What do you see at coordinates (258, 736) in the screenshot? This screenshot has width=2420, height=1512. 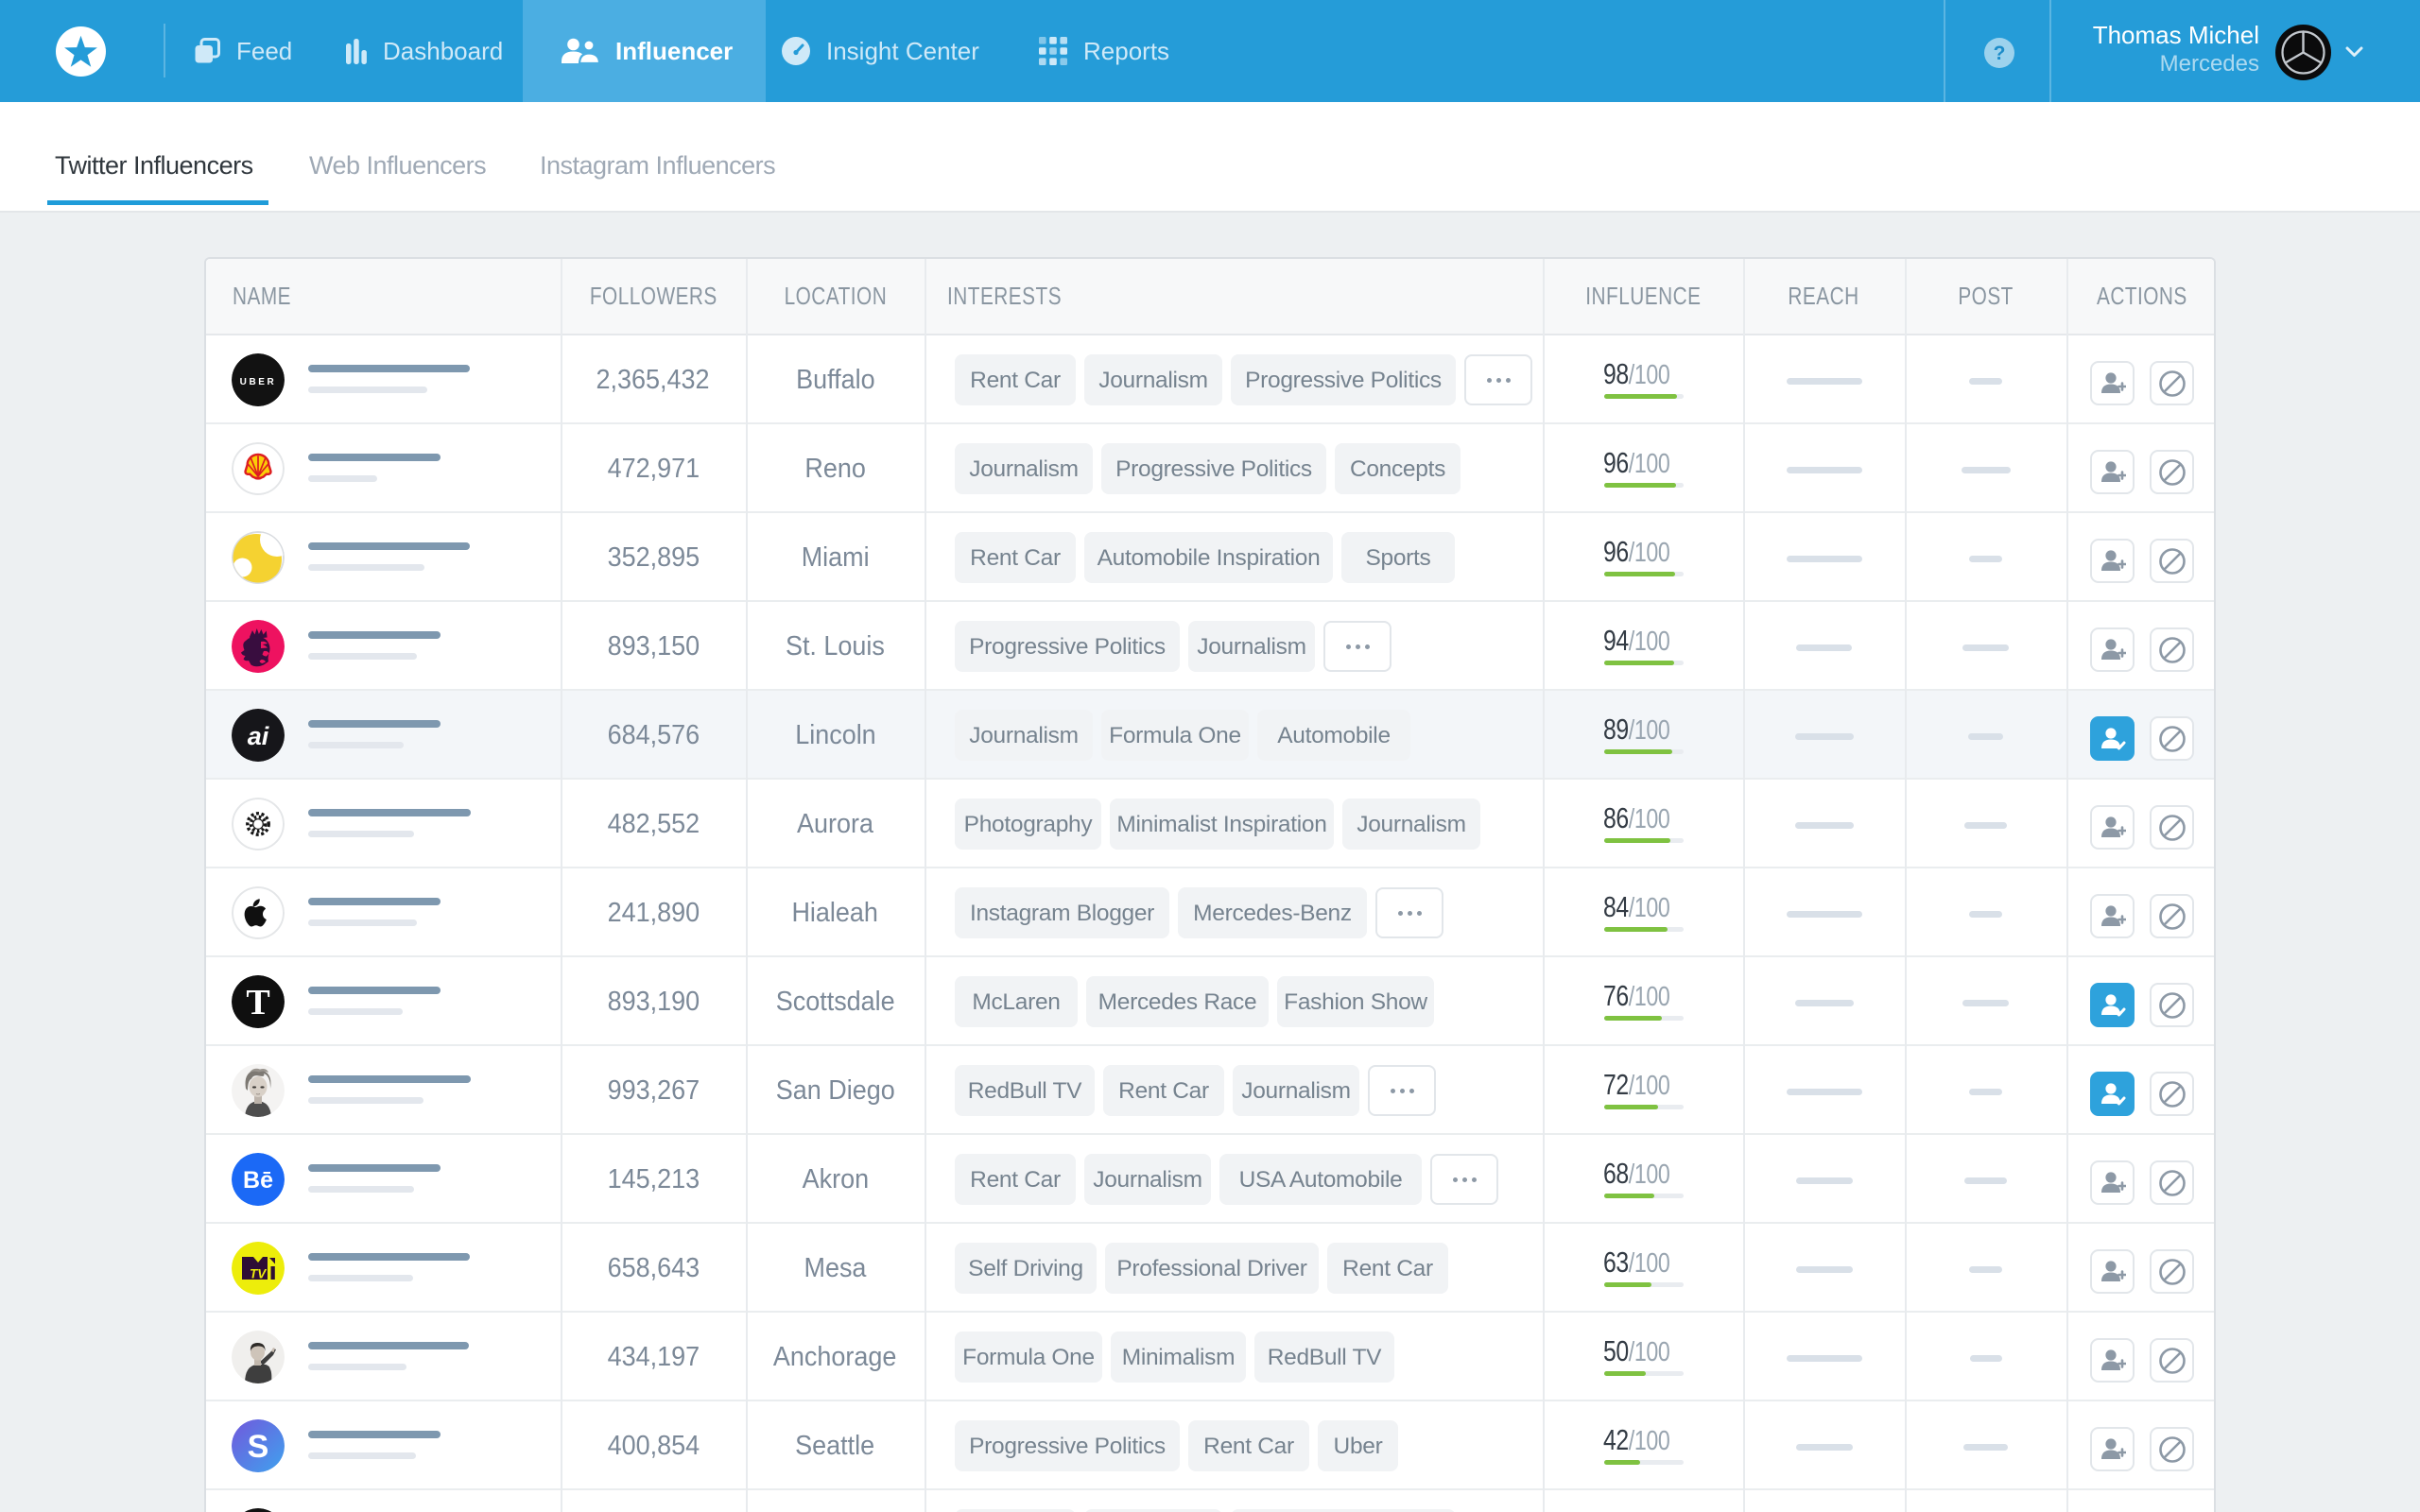 I see `svg-text: ai` at bounding box center [258, 736].